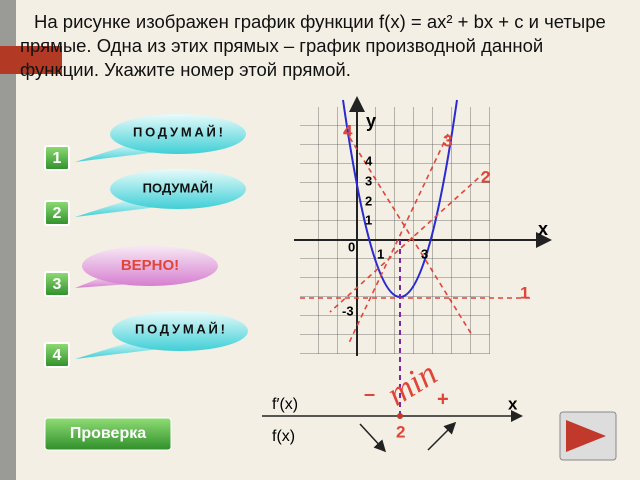 This screenshot has width=640, height=480. What do you see at coordinates (8, 240) in the screenshot?
I see `left-strip` at bounding box center [8, 240].